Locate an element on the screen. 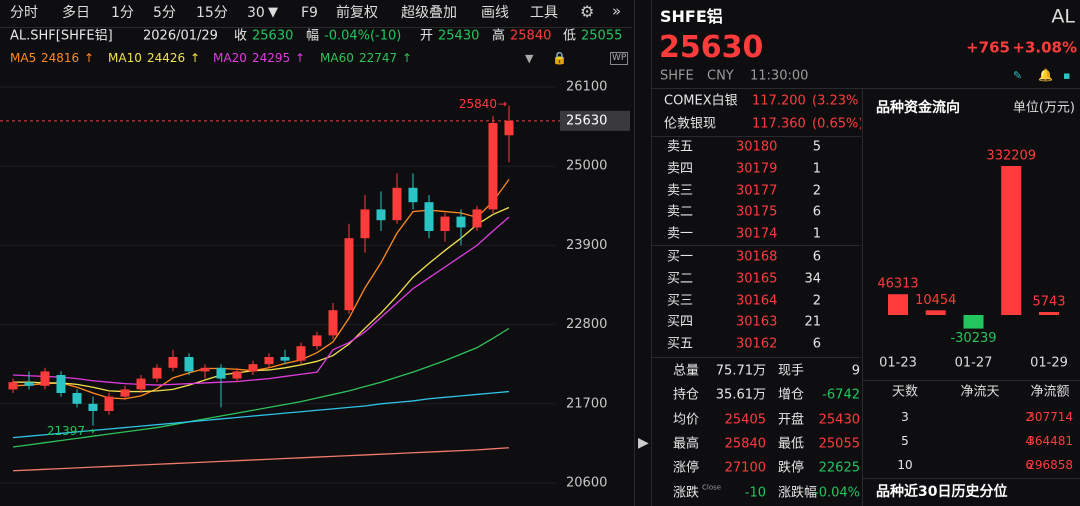 The height and width of the screenshot is (506, 1080). stat-label: 总量 is located at coordinates (686, 371).